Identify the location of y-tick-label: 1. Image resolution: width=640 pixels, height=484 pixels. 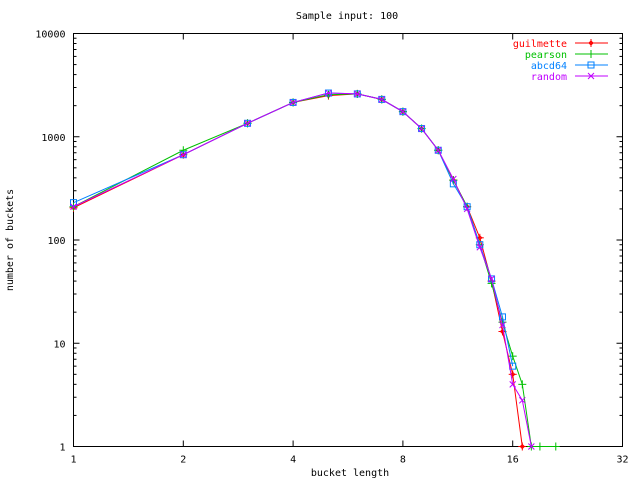
(62, 448).